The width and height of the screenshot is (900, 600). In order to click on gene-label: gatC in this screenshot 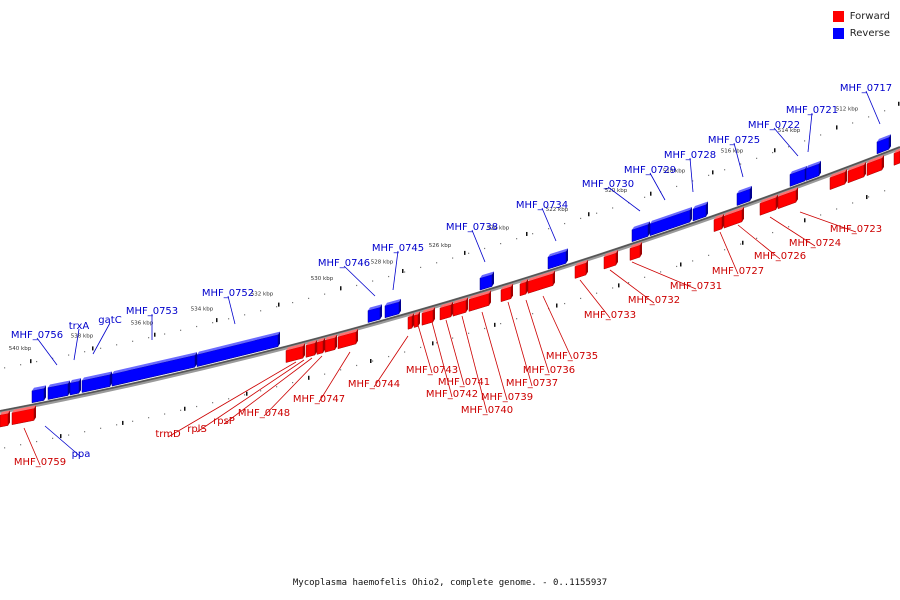, I will do `click(109, 320)`.